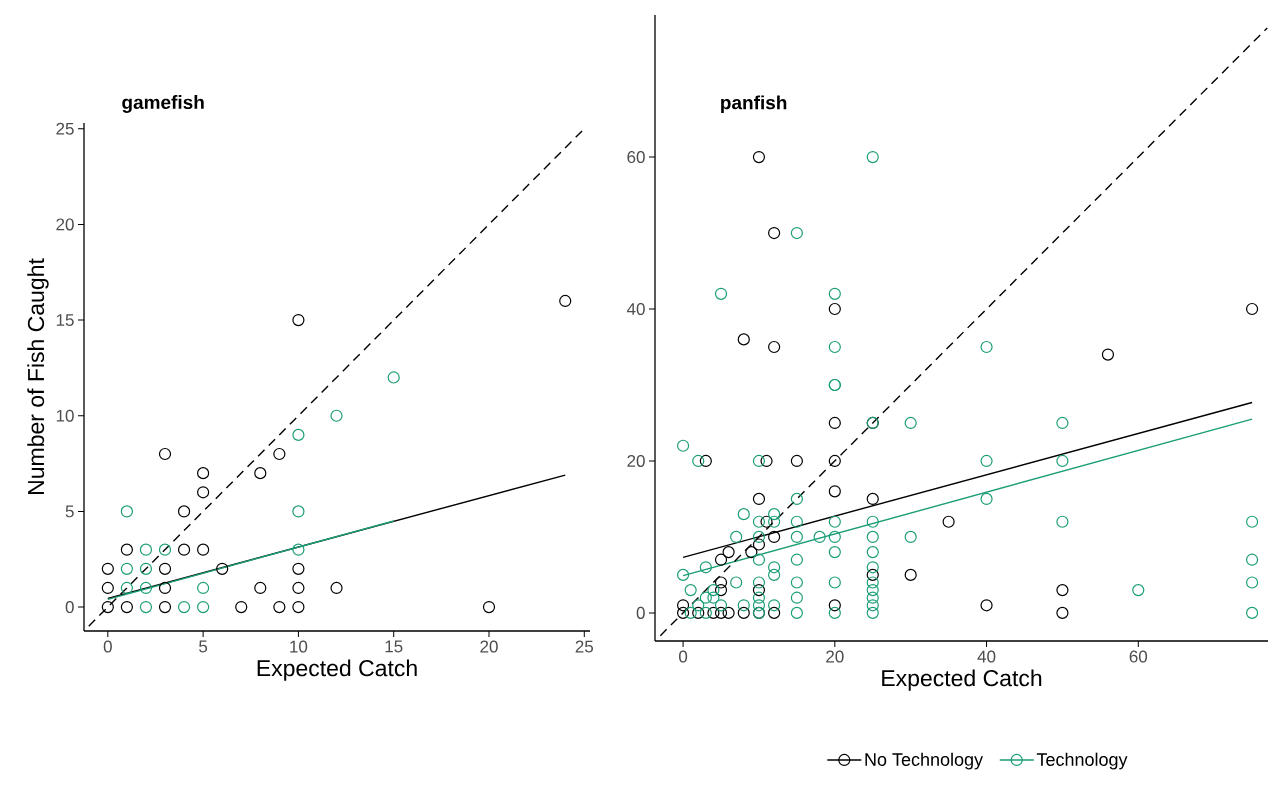 The image size is (1274, 785). What do you see at coordinates (38, 376) in the screenshot?
I see `y-axis-title: Number of Fish Caught` at bounding box center [38, 376].